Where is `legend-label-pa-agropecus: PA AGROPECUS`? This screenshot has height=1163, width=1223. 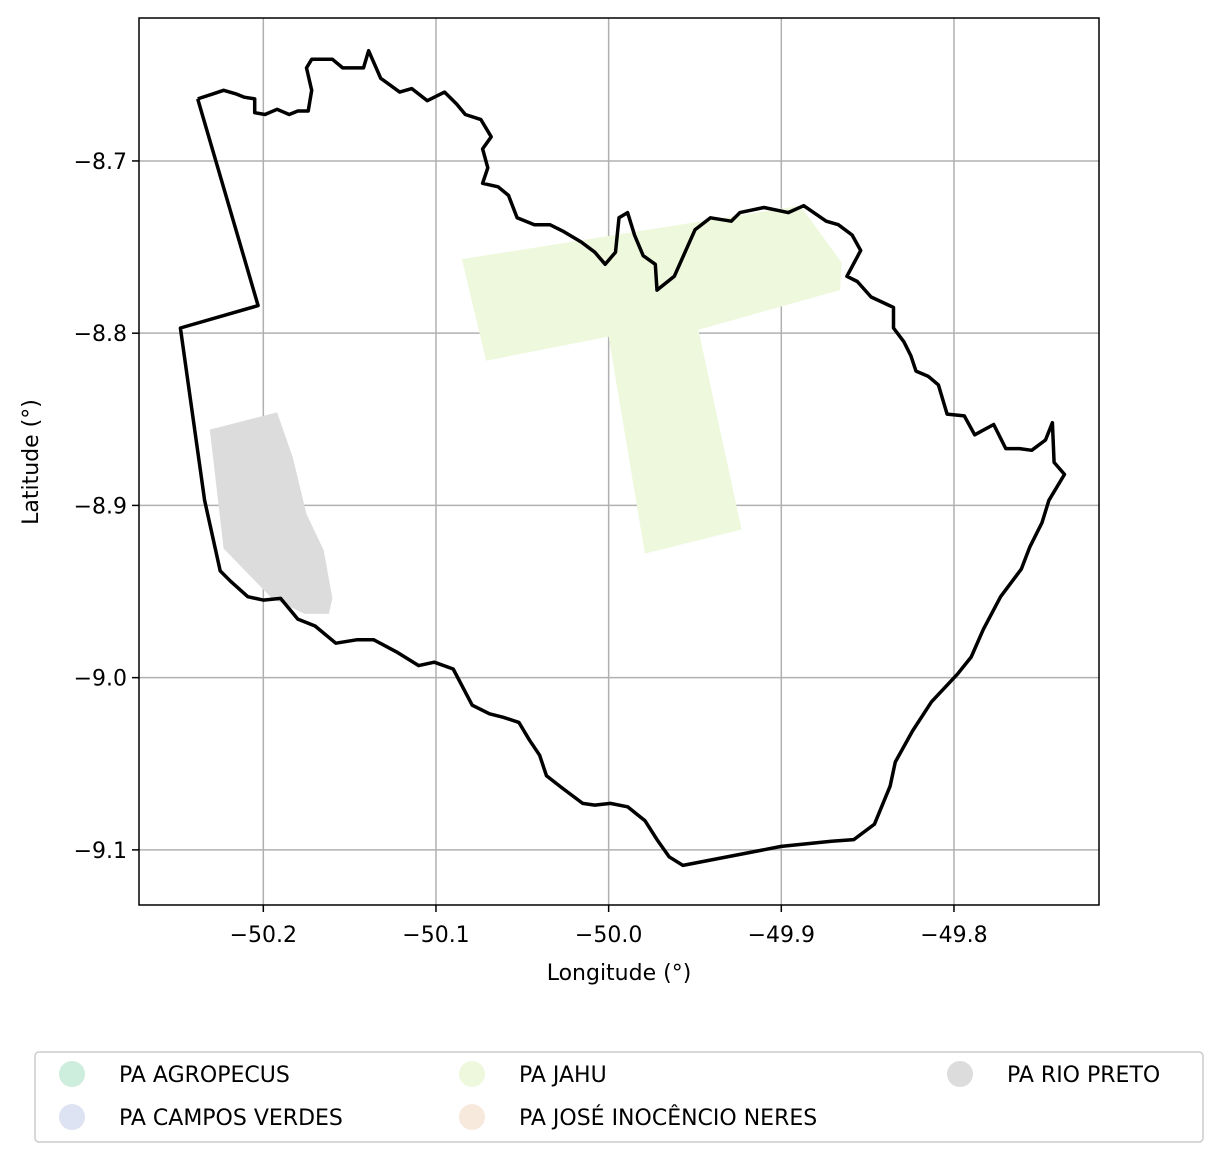
legend-label-pa-agropecus: PA AGROPECUS is located at coordinates (204, 1075).